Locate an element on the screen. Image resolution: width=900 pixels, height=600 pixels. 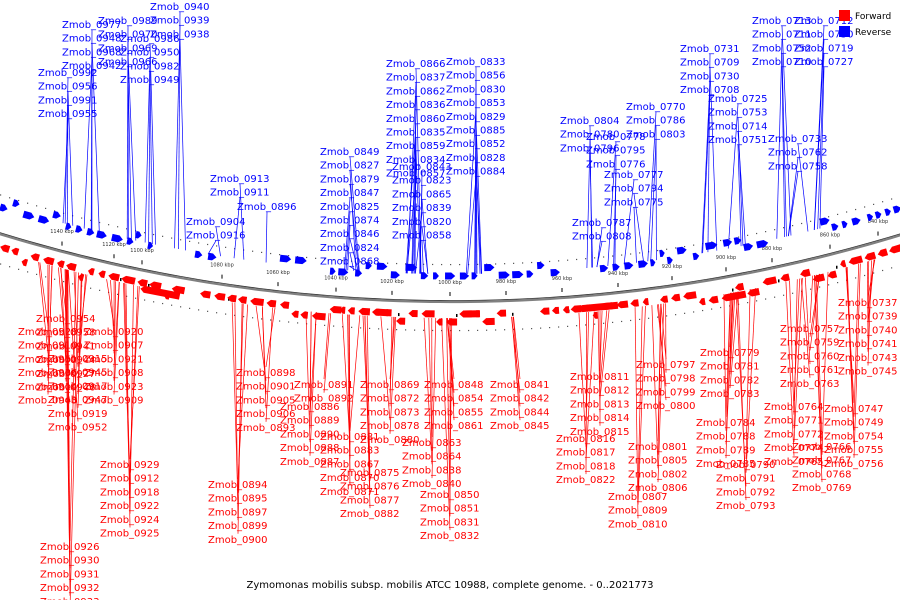
reverse-gene-label: Zmob_0752 is located at coordinates (782, 48).